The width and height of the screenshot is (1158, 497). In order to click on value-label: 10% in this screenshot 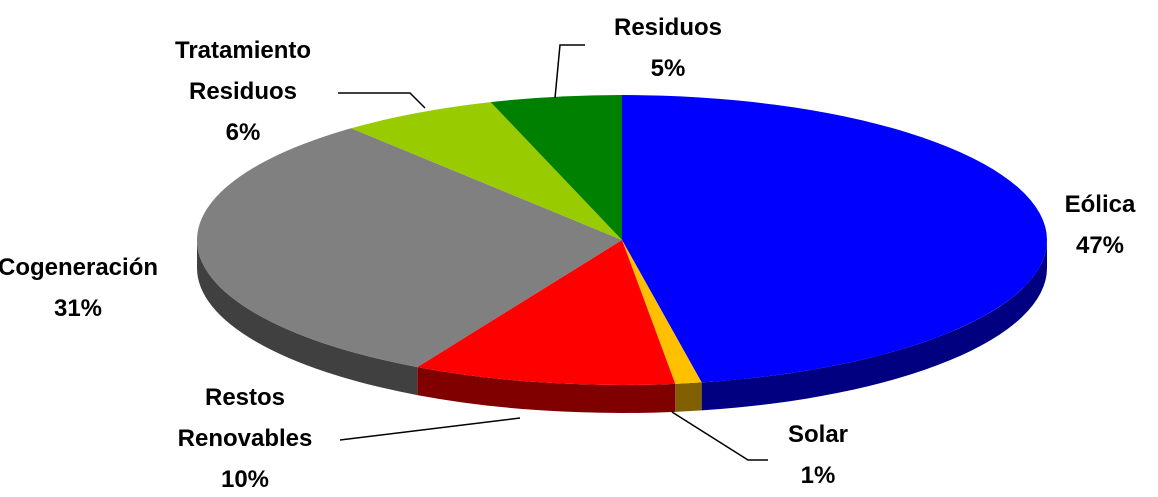, I will do `click(245, 479)`.